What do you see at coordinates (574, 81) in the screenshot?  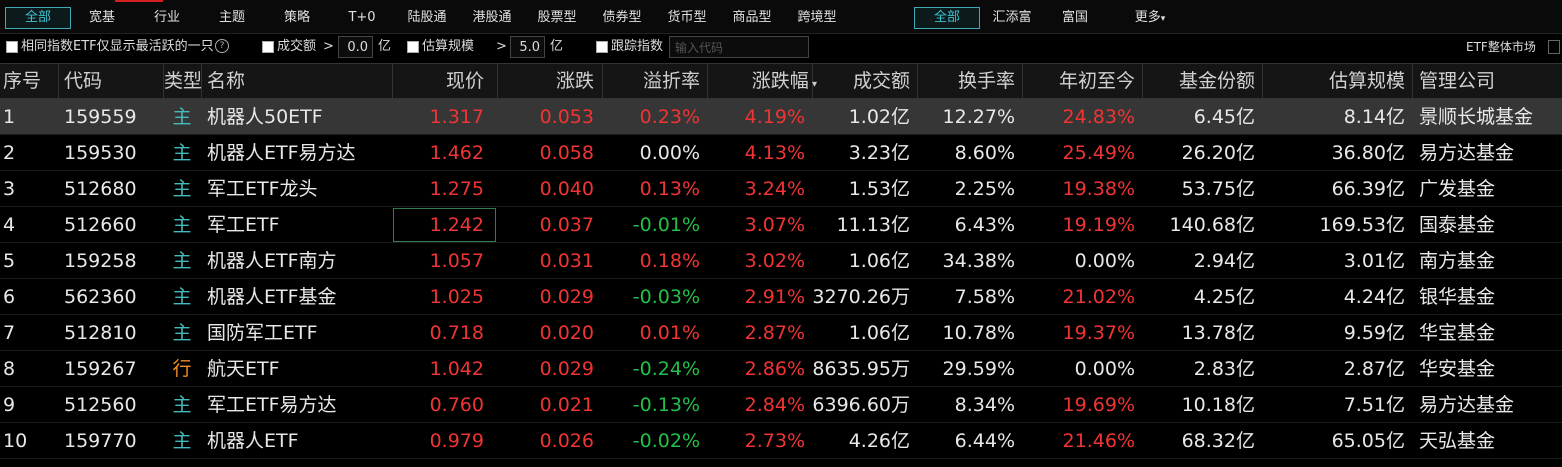 I see `column-header: 涨跌` at bounding box center [574, 81].